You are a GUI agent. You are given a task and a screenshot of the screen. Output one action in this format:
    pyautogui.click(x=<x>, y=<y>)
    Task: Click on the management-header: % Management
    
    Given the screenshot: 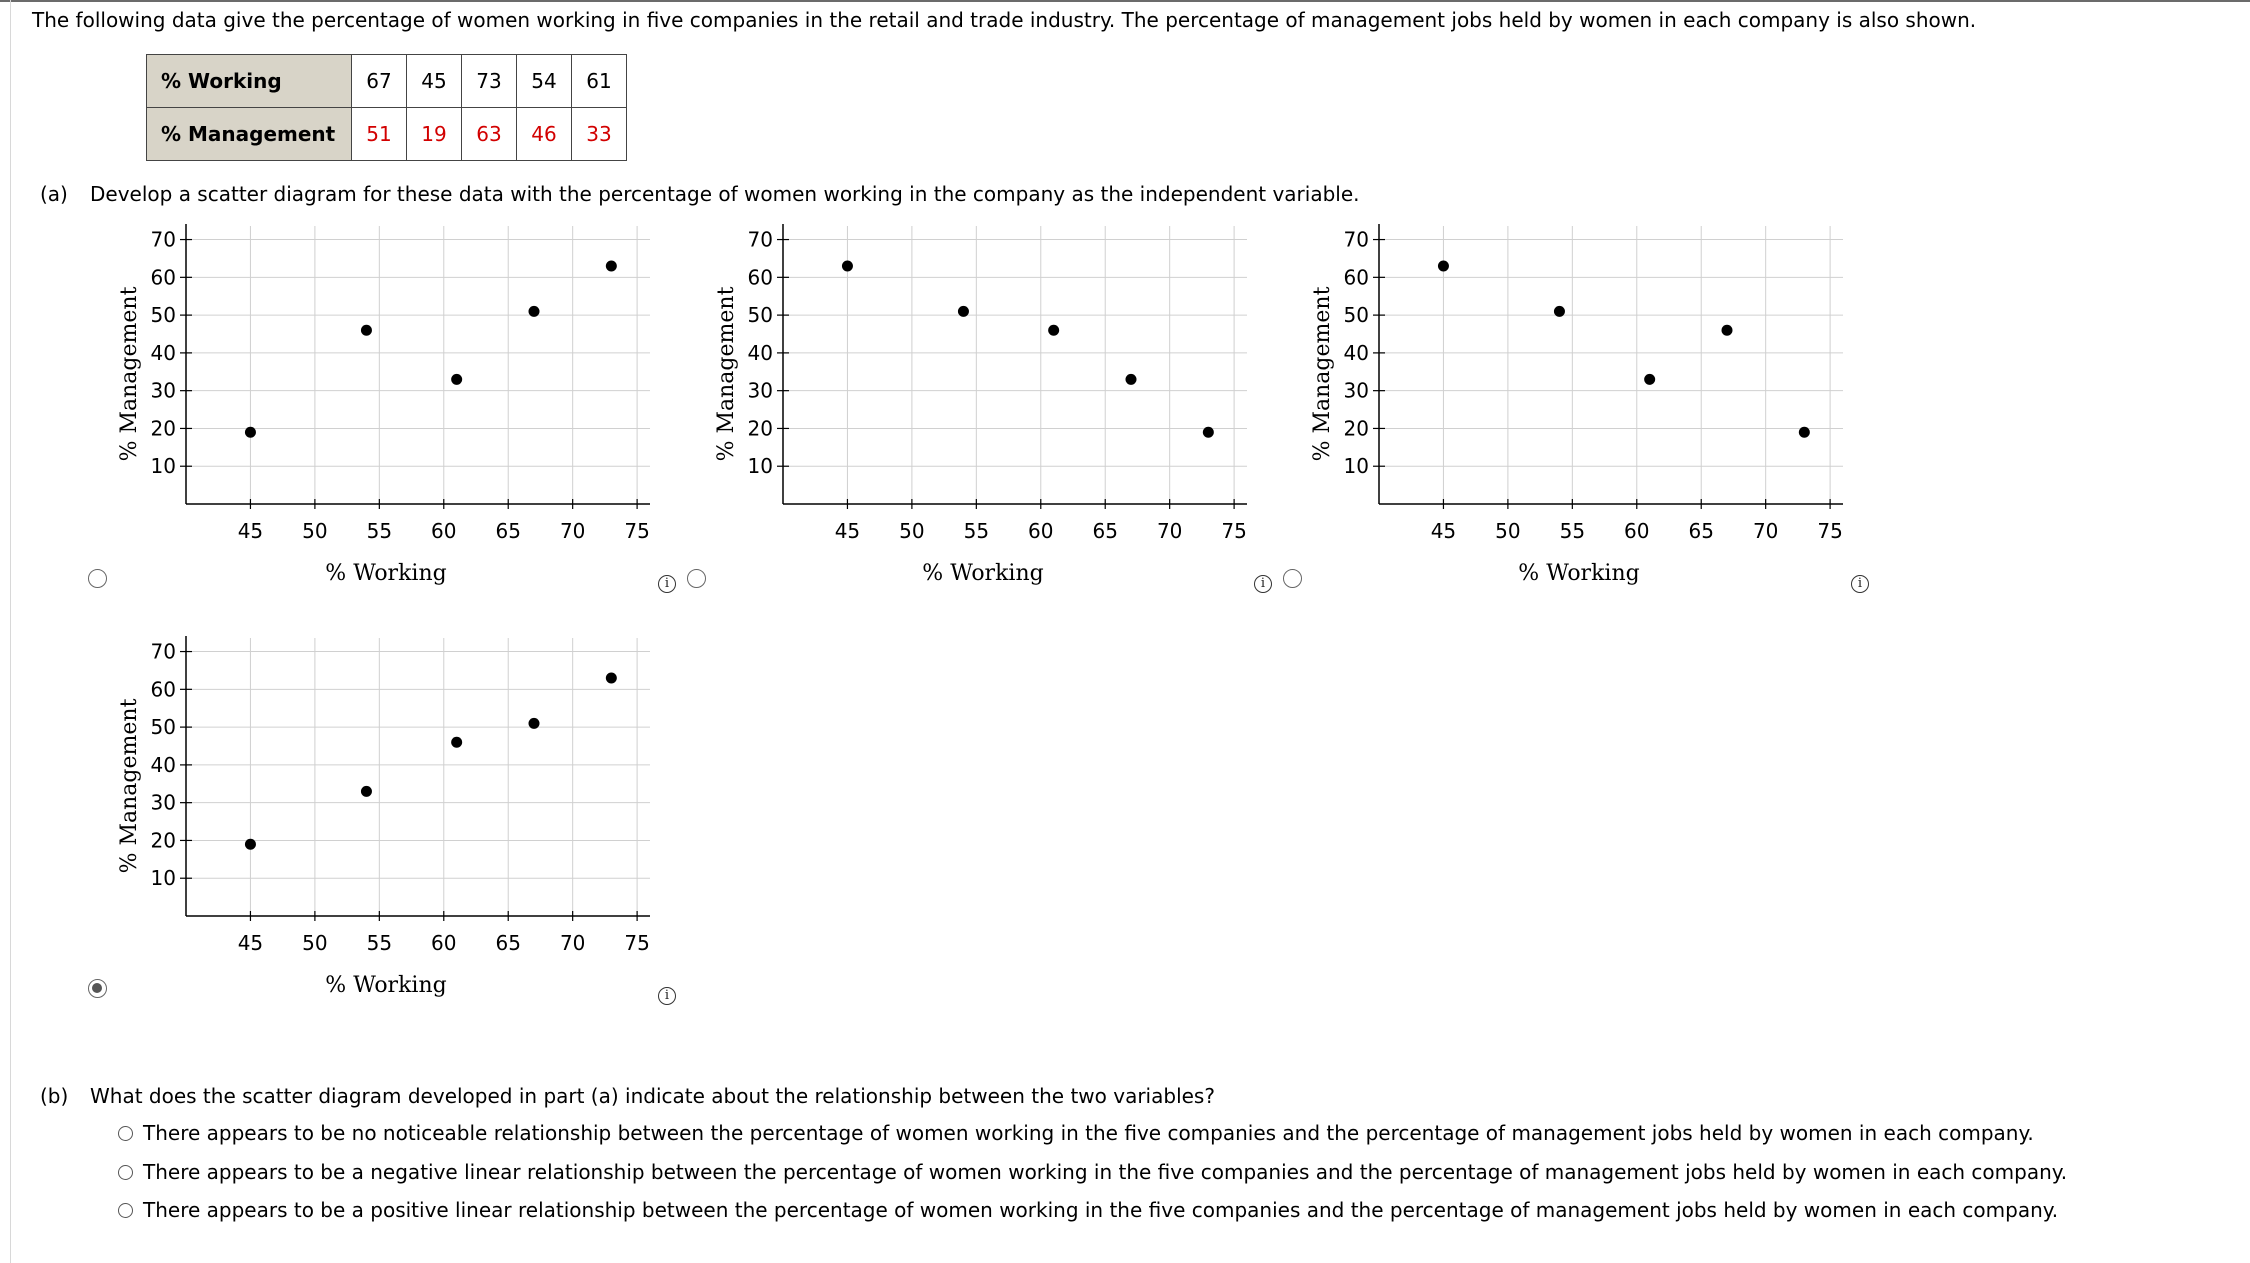 What is the action you would take?
    pyautogui.click(x=249, y=134)
    